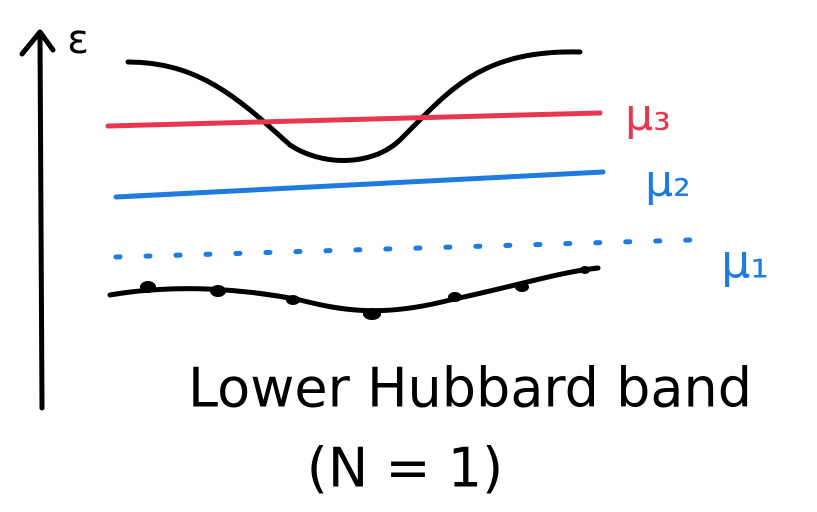  Describe the element at coordinates (354, 289) in the screenshot. I see `lower-band-curve` at that location.